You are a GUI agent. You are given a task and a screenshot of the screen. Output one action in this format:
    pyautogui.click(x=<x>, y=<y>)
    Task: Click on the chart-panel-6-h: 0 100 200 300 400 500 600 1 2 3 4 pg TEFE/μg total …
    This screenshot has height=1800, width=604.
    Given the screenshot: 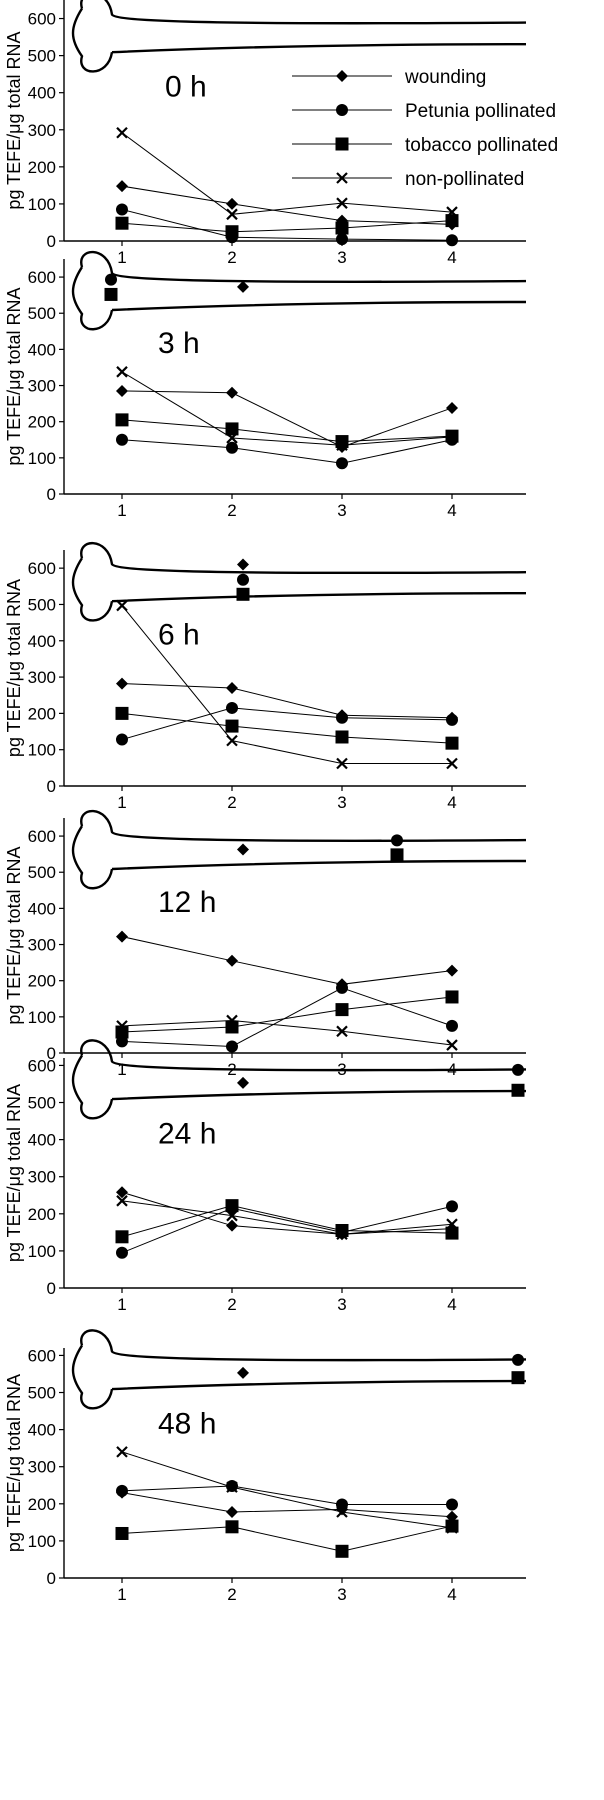 What is the action you would take?
    pyautogui.click(x=265, y=676)
    